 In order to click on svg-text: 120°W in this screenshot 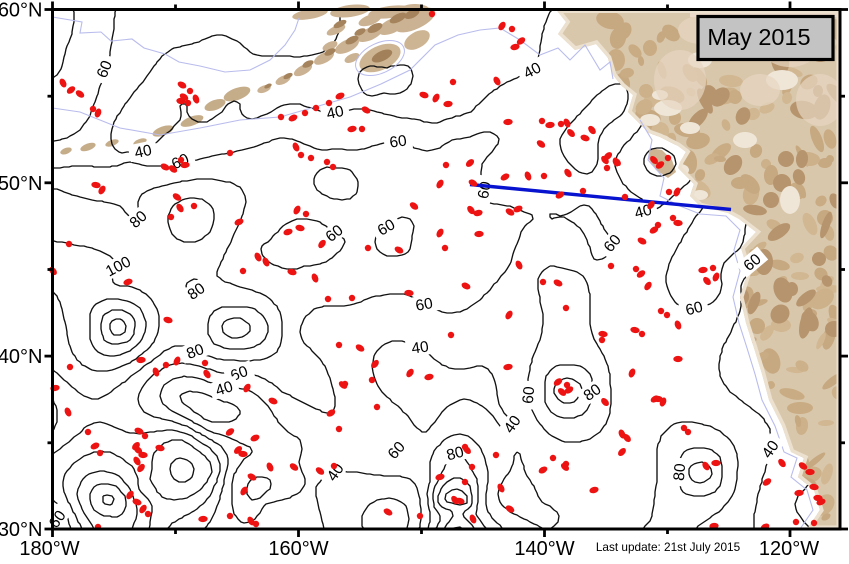, I will do `click(789, 549)`.